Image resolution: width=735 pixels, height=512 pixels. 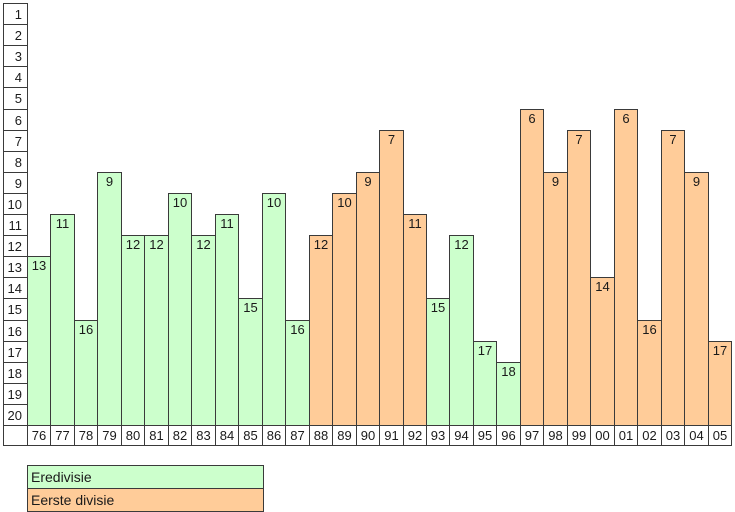 I want to click on bar-value-label-87: 16, so click(x=297, y=329).